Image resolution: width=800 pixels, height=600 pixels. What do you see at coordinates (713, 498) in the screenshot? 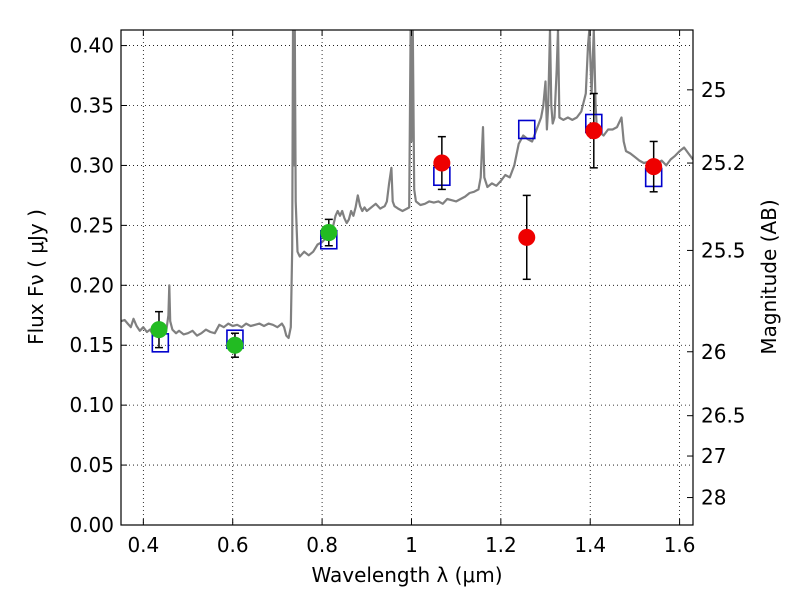
I see `y2-tick-label: 28` at bounding box center [713, 498].